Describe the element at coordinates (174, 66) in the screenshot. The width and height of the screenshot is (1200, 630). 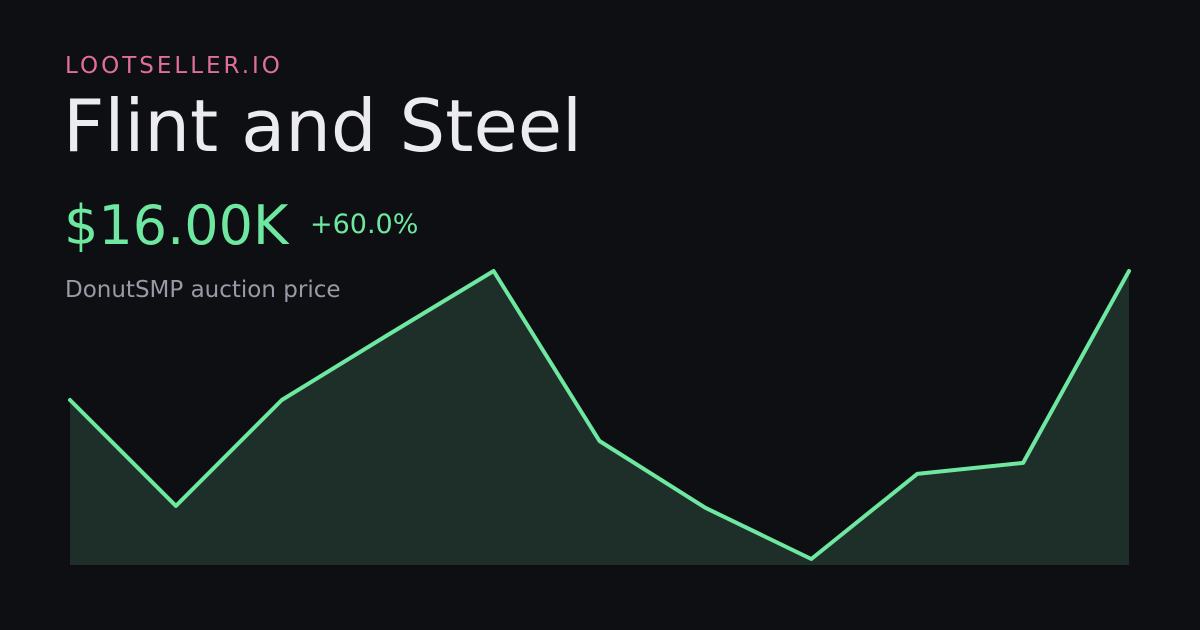
I see `brand: LOOTSELLER.IO` at that location.